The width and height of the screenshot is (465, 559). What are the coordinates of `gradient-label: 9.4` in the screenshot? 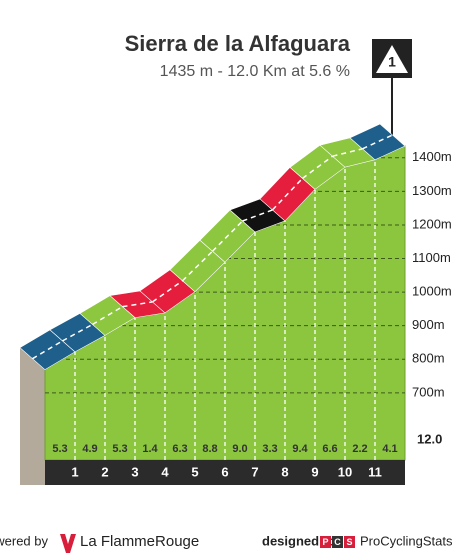 It's located at (300, 449).